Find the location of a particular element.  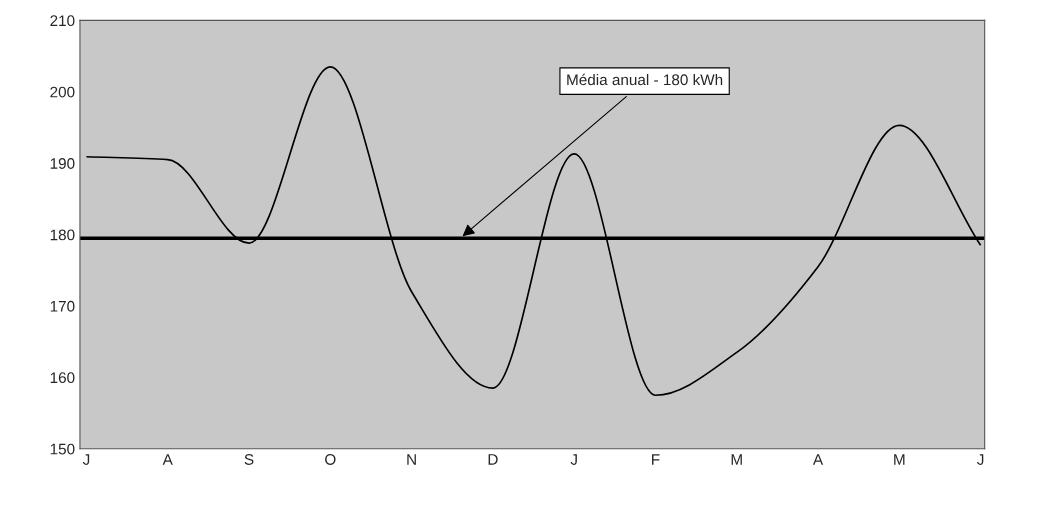

y-tick-label: 200 is located at coordinates (62, 92).